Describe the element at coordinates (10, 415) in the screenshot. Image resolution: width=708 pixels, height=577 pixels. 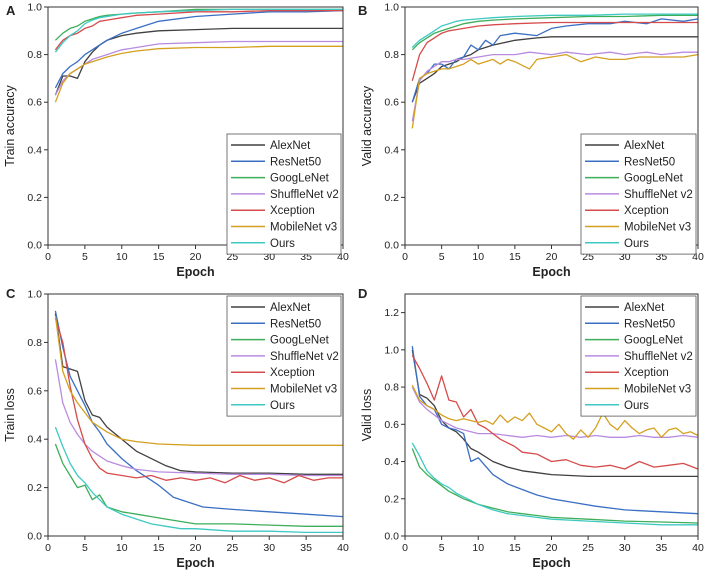
I see `y-axis-label: Train loss` at that location.